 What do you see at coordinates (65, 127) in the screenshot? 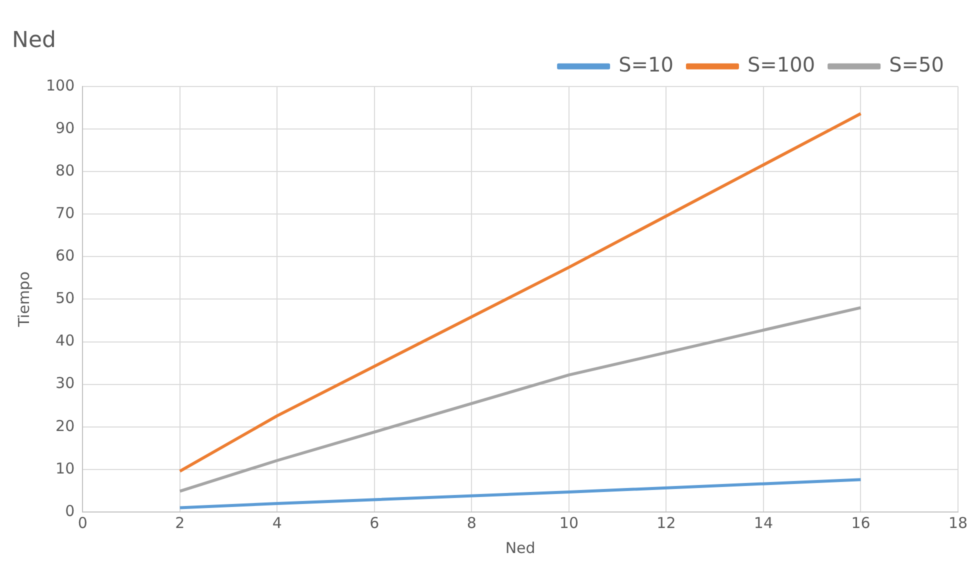
I see `y-tick-label: 90` at bounding box center [65, 127].